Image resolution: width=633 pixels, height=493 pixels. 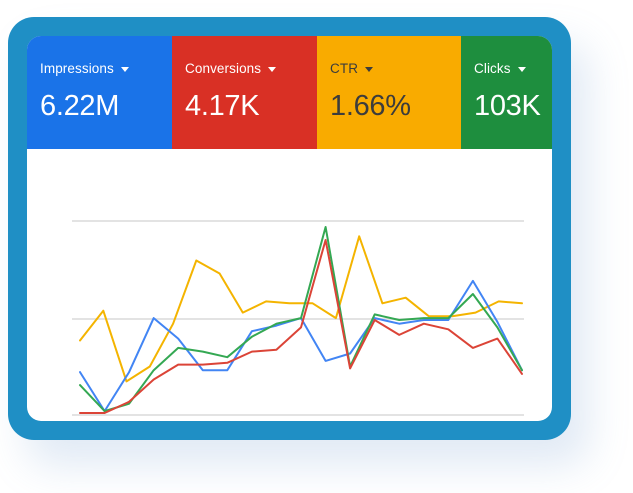 What do you see at coordinates (492, 68) in the screenshot?
I see `metric-label-clicks: Clicks` at bounding box center [492, 68].